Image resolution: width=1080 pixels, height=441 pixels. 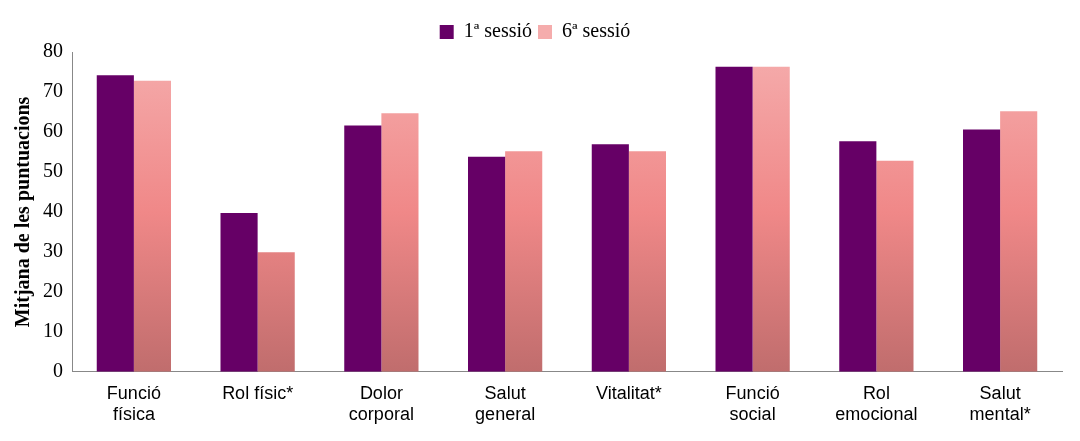 I want to click on x-tick-label: Salut general, so click(x=505, y=403).